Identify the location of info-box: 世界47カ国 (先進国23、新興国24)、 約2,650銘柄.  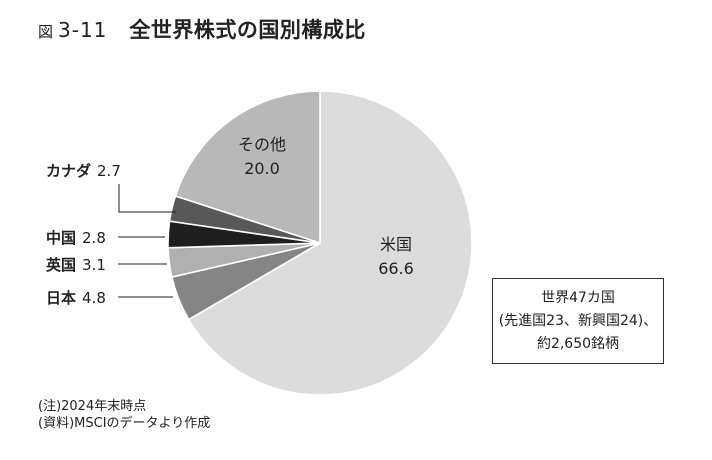
(578, 321).